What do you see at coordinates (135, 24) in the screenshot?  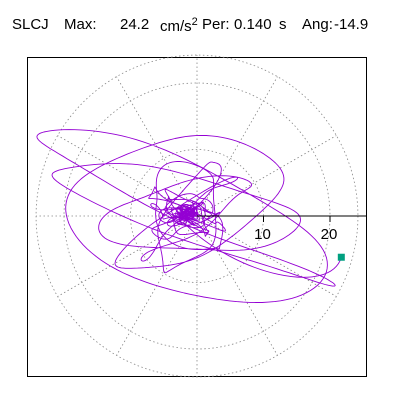 I see `max-value: 24.2` at bounding box center [135, 24].